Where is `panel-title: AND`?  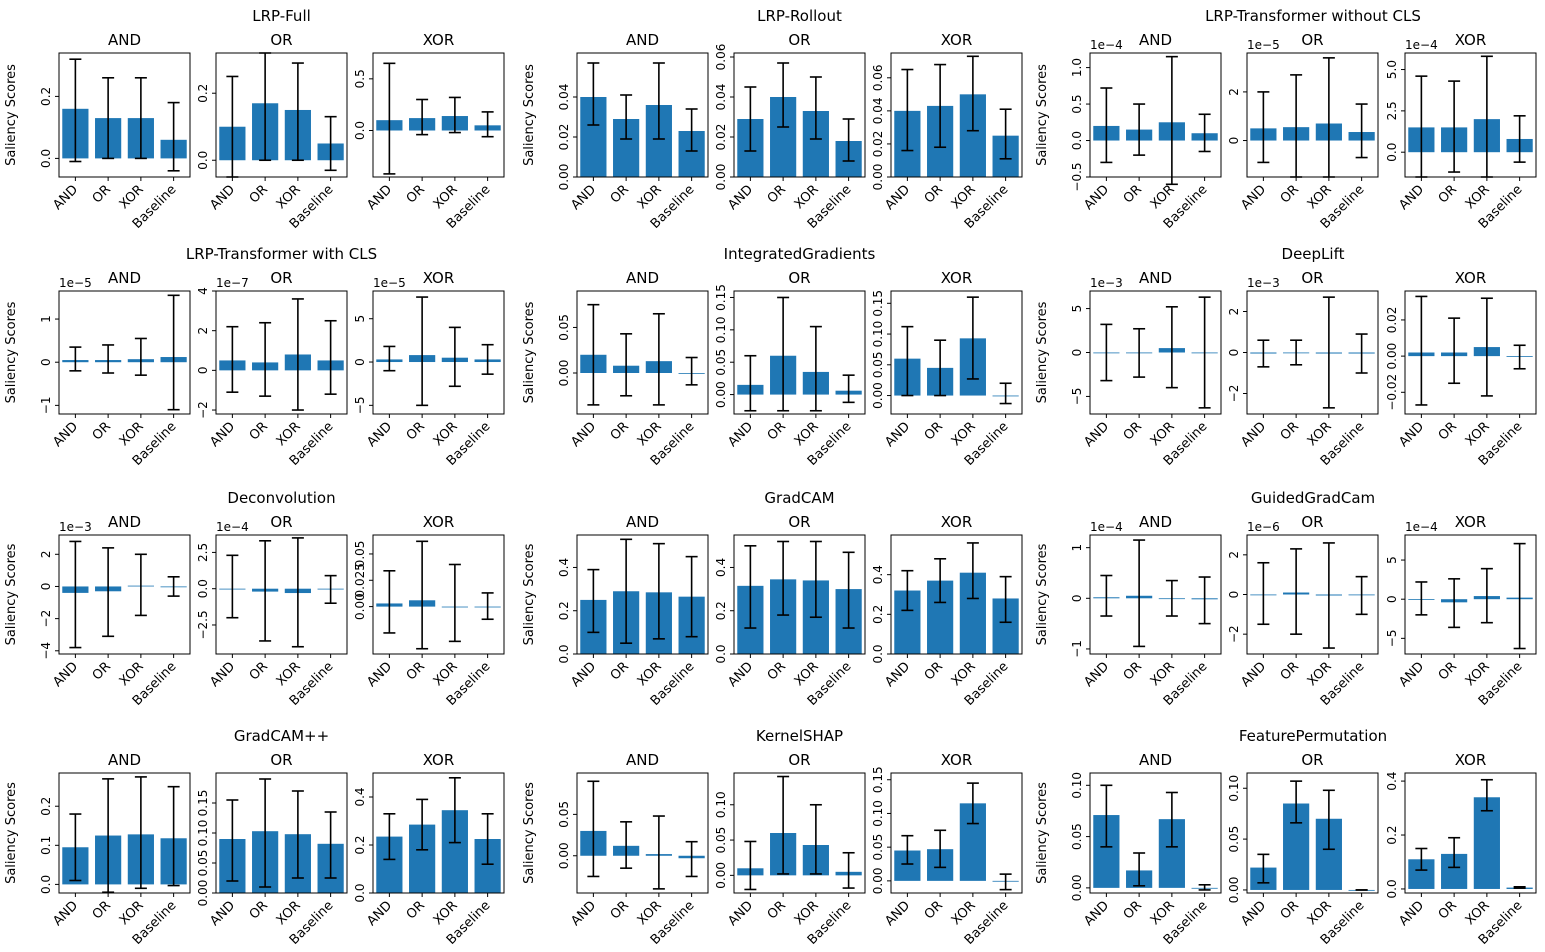
panel-title: AND is located at coordinates (642, 40).